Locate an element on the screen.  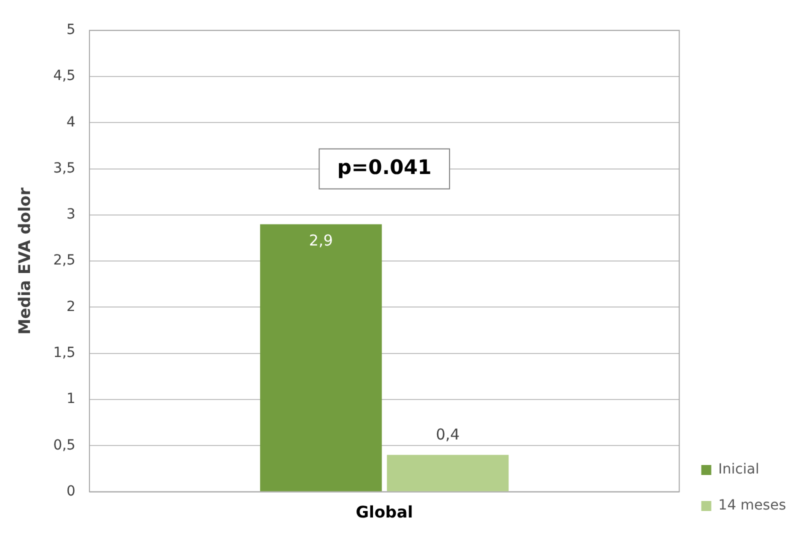
y-tick-label: 4 is located at coordinates (71, 122).